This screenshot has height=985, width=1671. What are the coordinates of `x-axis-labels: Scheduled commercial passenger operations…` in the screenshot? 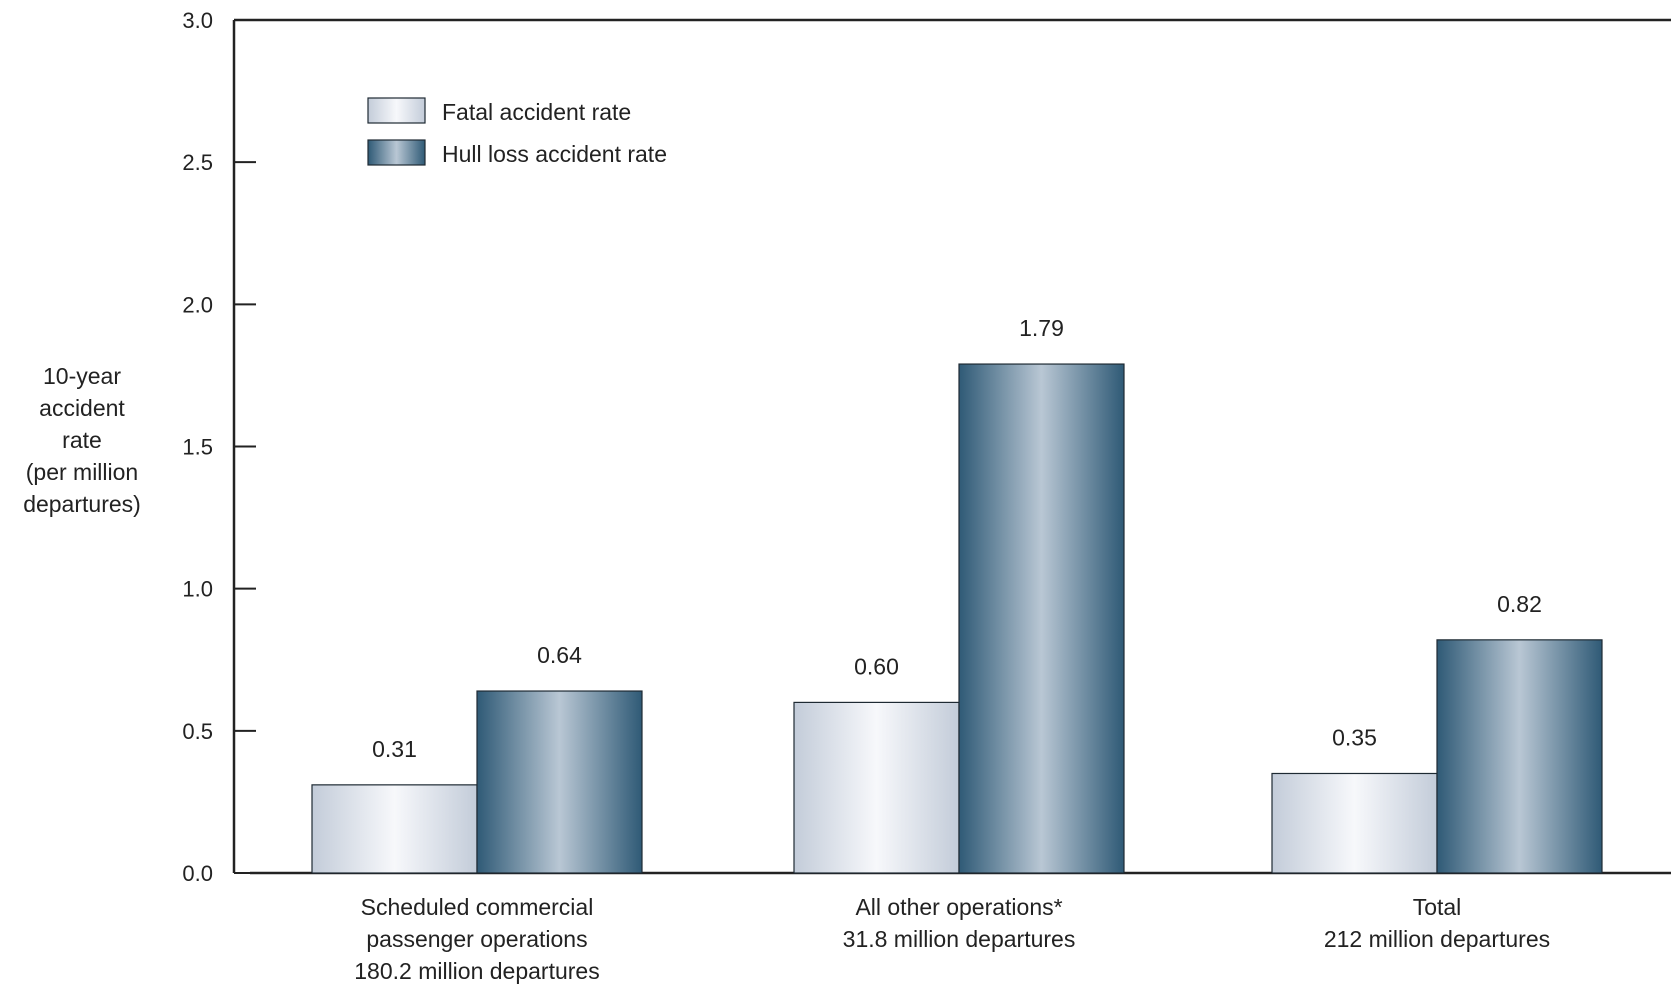 It's located at (952, 939).